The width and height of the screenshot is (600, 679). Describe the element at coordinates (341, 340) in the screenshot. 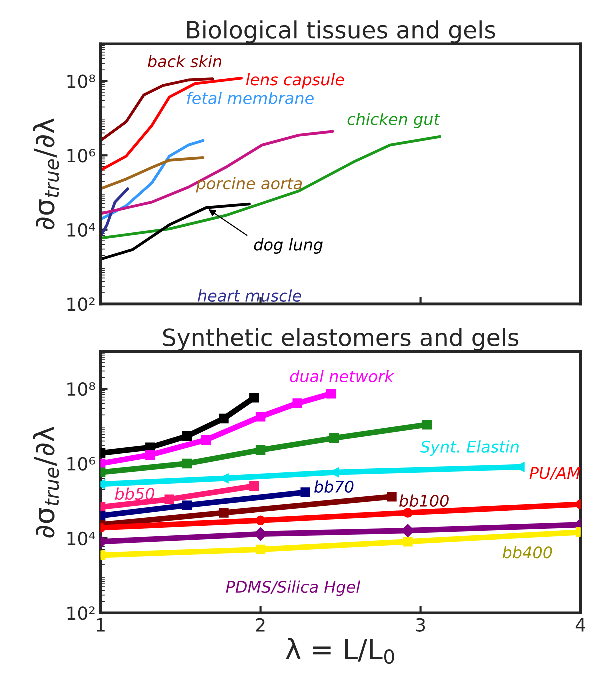

I see `chart-title: Synthetic elastomers and gels` at that location.